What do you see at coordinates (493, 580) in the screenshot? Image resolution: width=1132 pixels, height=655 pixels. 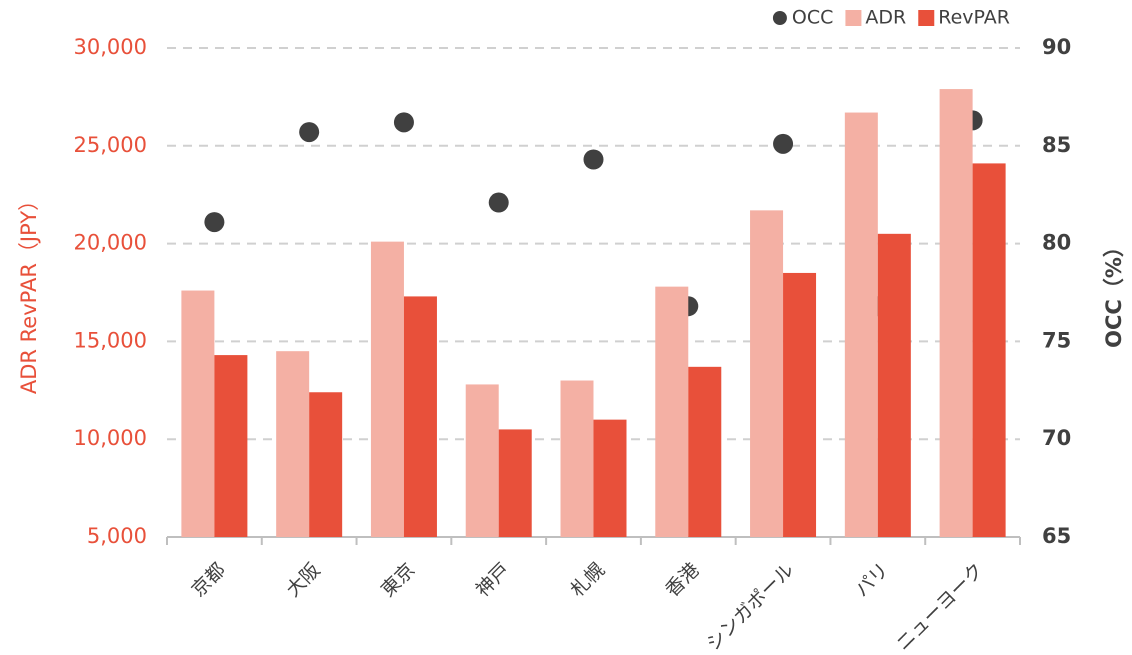 I see `x-tick-label: 神戸` at bounding box center [493, 580].